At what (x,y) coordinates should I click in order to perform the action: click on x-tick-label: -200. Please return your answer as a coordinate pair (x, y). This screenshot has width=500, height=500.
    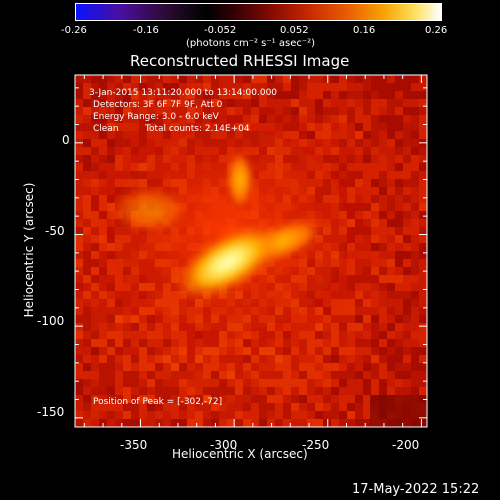
    Looking at the image, I should click on (406, 445).